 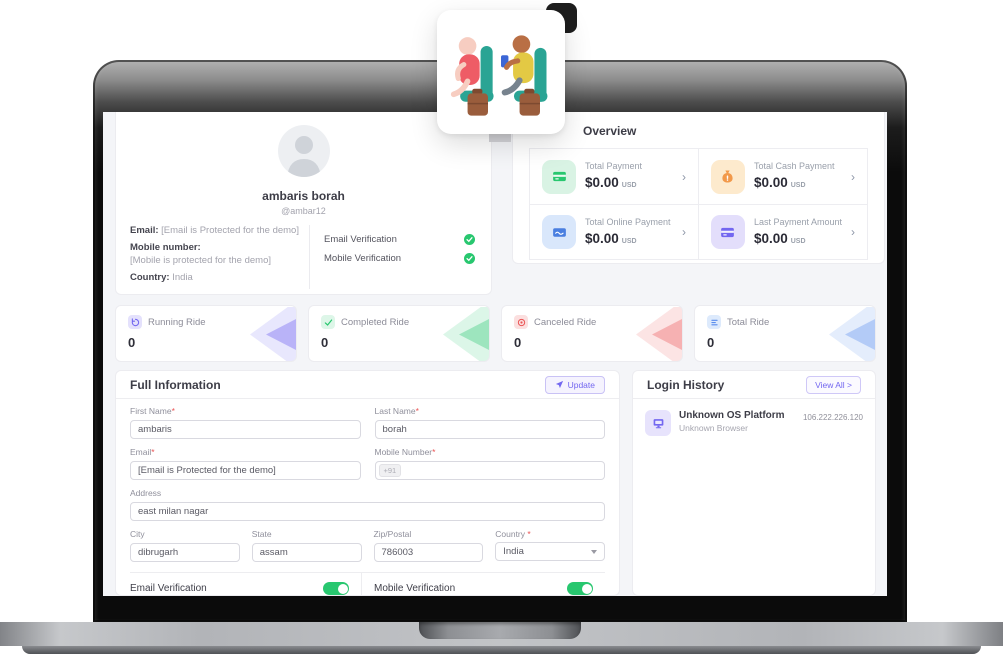 I want to click on profile-email-row: Email: [Email is Protected for the demo], so click(x=219, y=231).